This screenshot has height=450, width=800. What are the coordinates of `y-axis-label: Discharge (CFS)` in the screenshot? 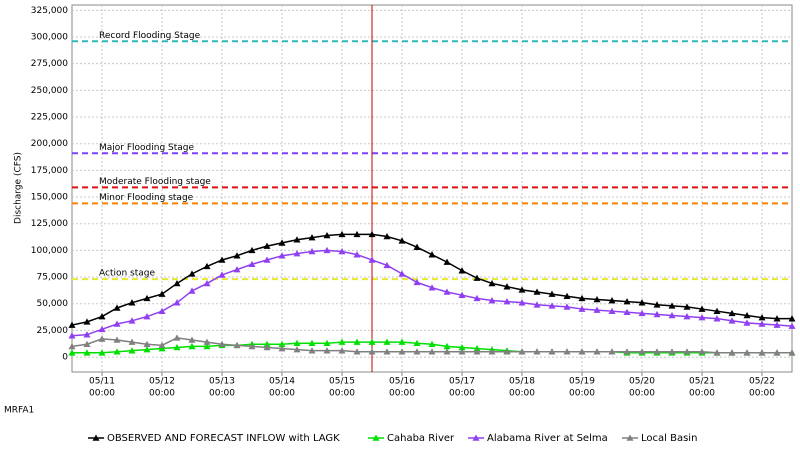 It's located at (19, 188).